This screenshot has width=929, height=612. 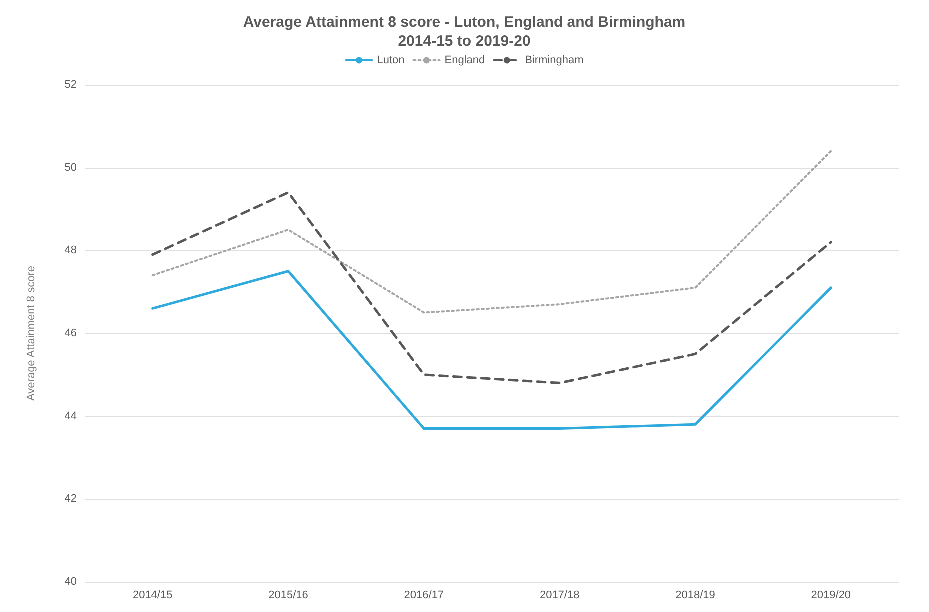 I want to click on y-axis-title: Average Attainment 8 score, so click(x=32, y=333).